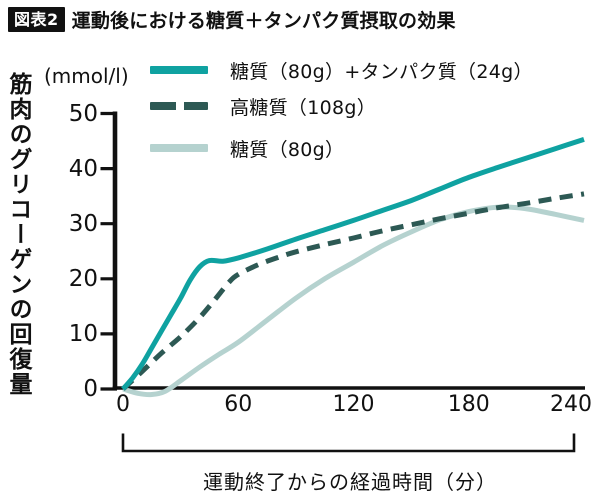  What do you see at coordinates (353, 404) in the screenshot?
I see `x-tick-label: 120` at bounding box center [353, 404].